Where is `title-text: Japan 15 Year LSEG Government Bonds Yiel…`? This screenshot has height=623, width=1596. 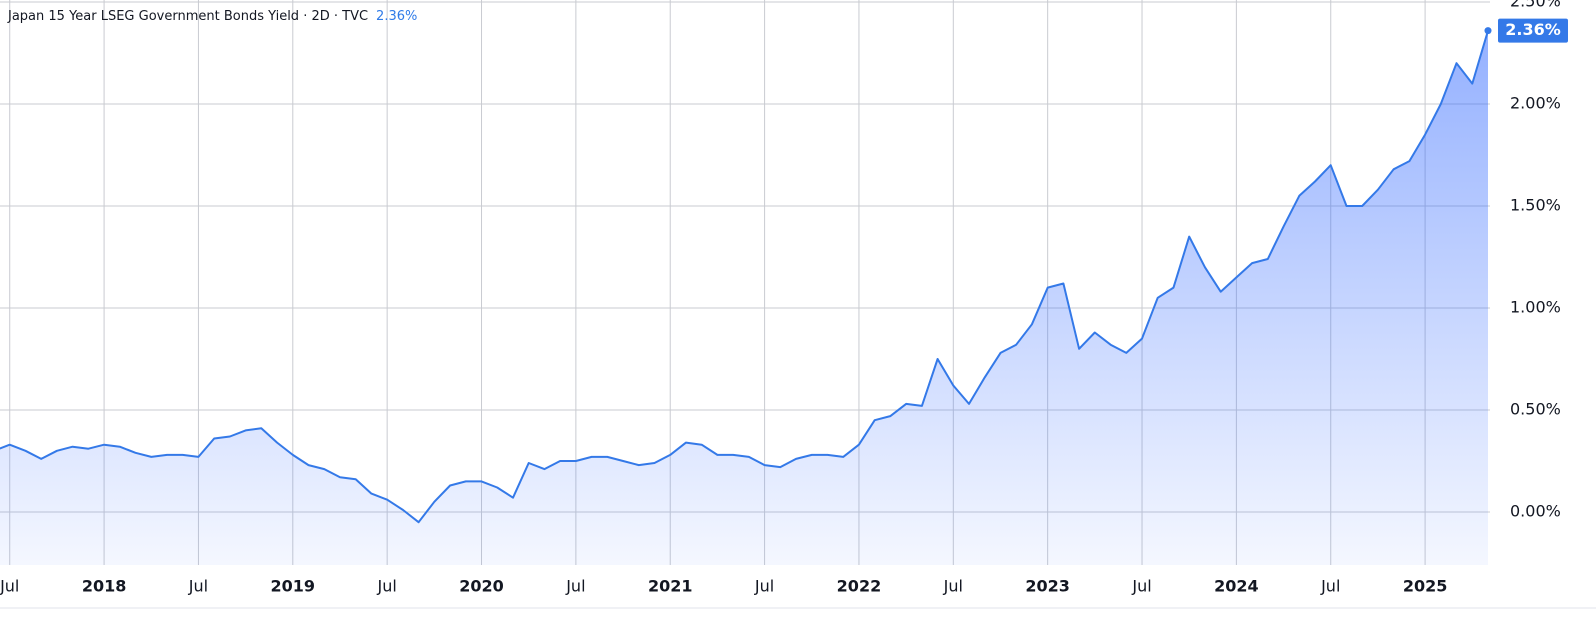 title-text: Japan 15 Year LSEG Government Bonds Yiel… is located at coordinates (187, 16).